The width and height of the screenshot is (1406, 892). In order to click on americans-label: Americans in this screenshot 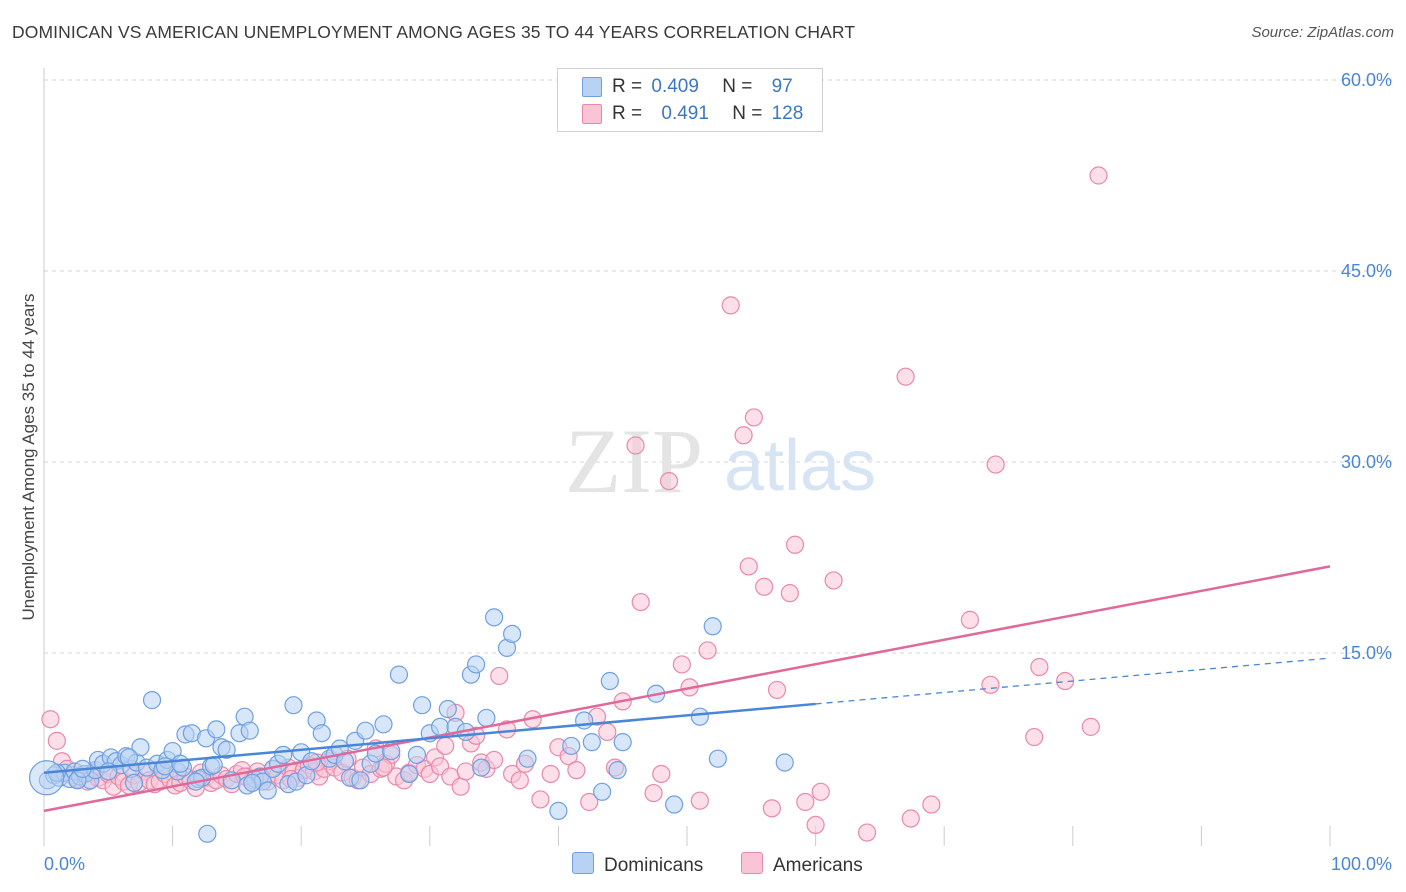, I will do `click(818, 865)`.